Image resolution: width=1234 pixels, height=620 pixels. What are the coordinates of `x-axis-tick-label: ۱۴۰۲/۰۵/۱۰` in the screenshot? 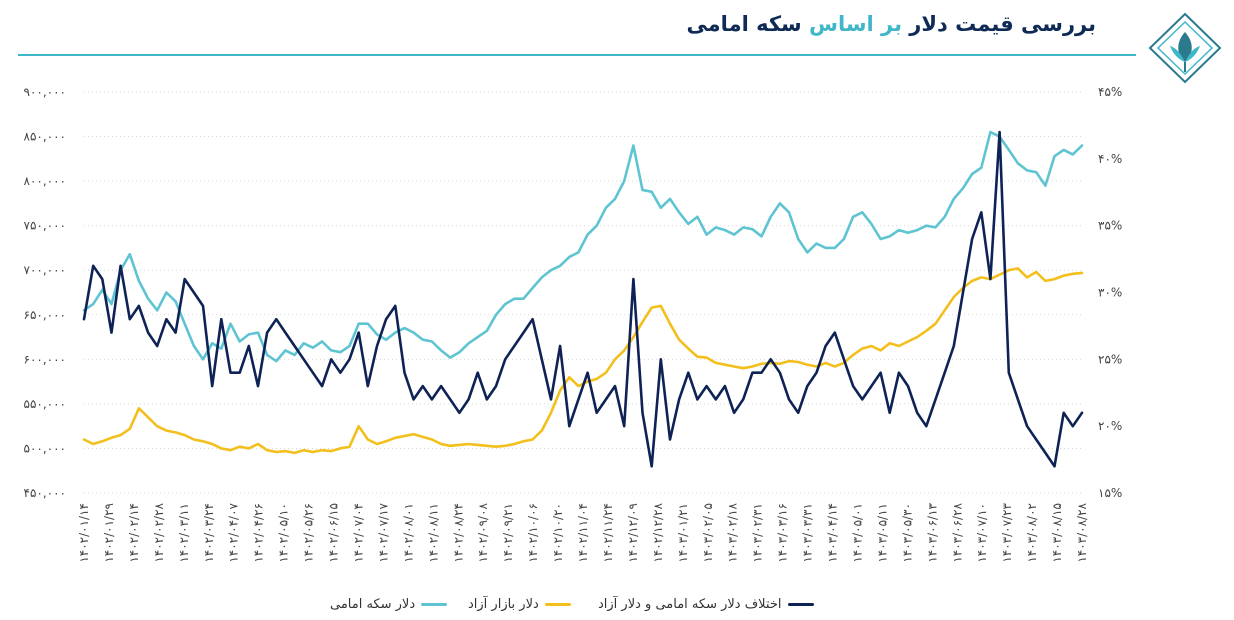 It's located at (284, 533).